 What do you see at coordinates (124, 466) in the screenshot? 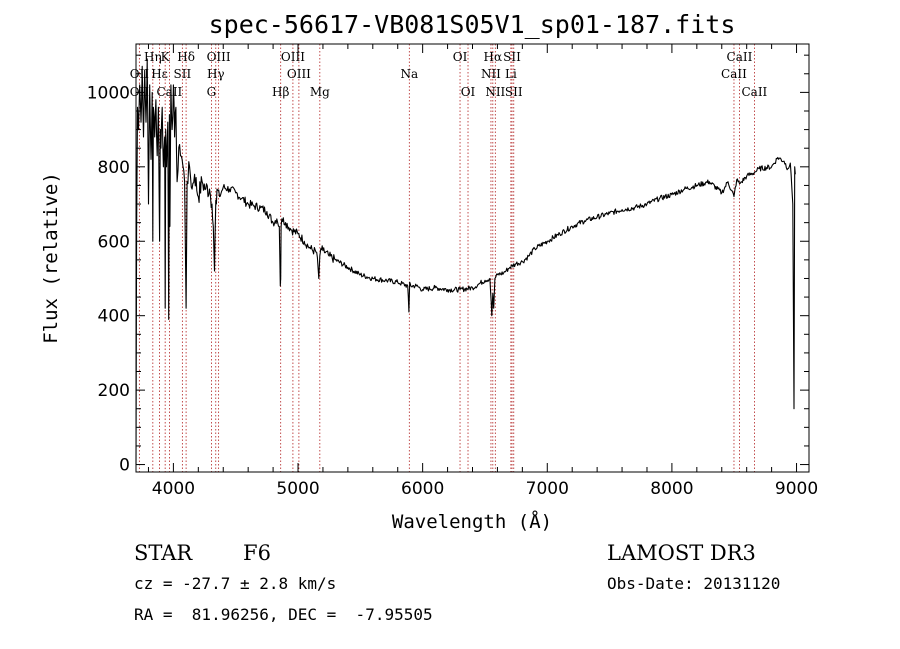
I see `y-tick-label: 0` at bounding box center [124, 466].